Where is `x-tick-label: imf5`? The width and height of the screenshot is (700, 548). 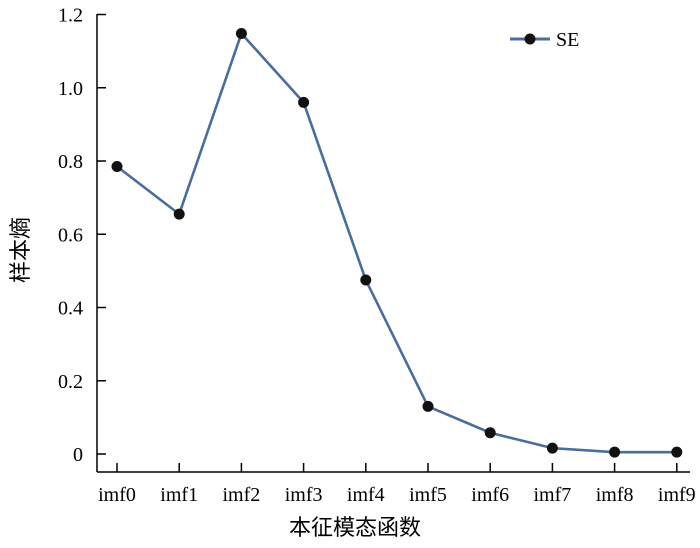
x-tick-label: imf5 is located at coordinates (428, 495).